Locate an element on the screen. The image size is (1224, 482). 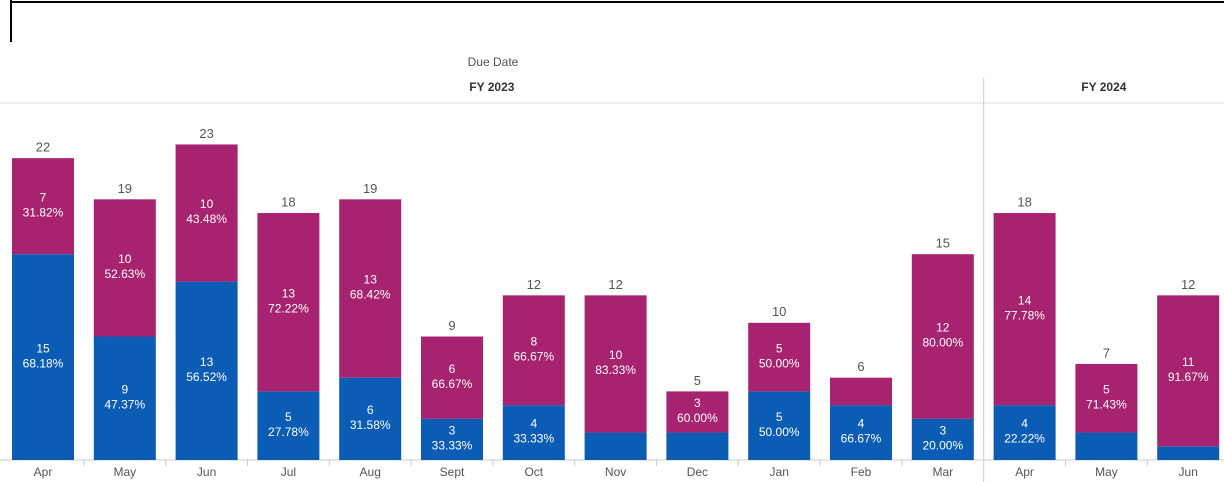
segment-share: 22.22% is located at coordinates (1024, 439).